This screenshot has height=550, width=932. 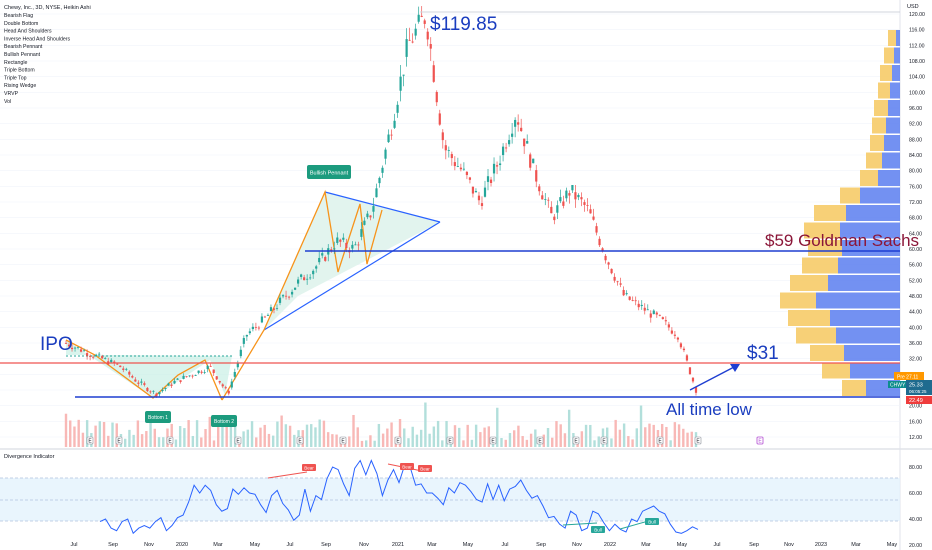 What do you see at coordinates (329, 172) in the screenshot?
I see `bullish-pennant-label: Bullish Pennant` at bounding box center [329, 172].